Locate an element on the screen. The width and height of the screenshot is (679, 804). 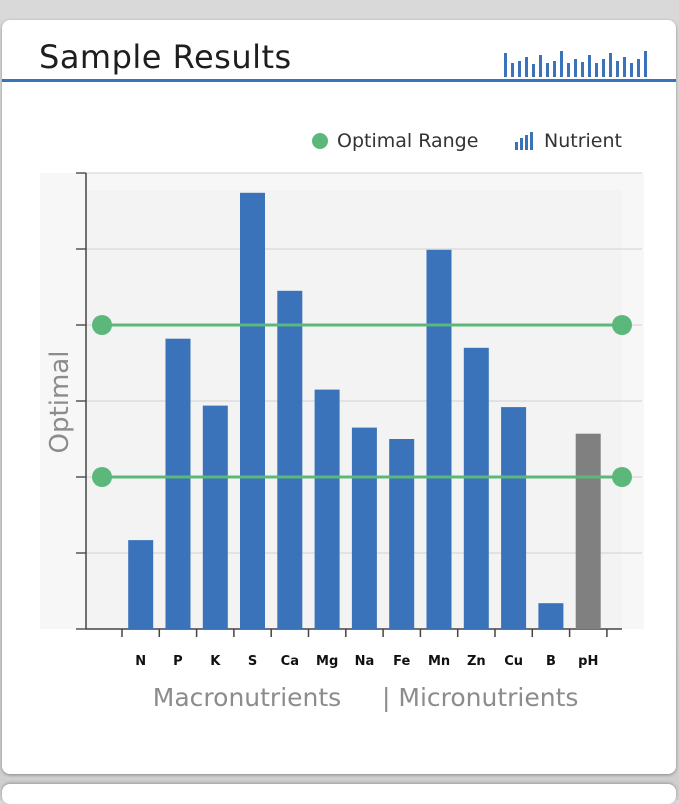
y-axis-label: Optimal is located at coordinates (60, 402).